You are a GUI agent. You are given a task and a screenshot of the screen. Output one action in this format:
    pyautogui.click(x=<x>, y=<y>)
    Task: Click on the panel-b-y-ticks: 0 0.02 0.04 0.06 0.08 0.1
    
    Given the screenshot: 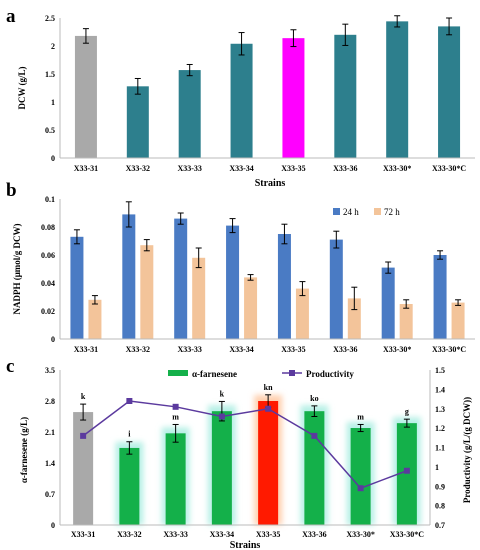 What is the action you would take?
    pyautogui.click(x=48, y=269)
    